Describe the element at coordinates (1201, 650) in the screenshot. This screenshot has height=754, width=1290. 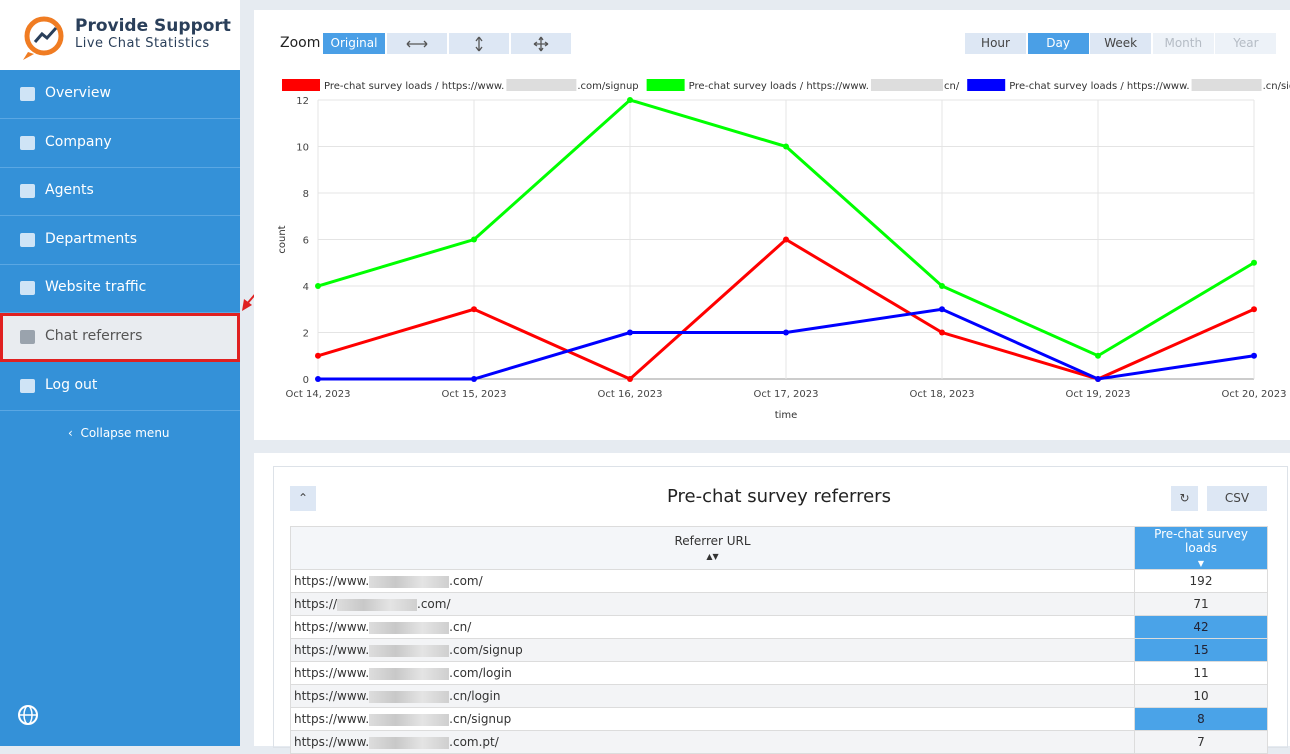
I see `loads-cell: 15` at that location.